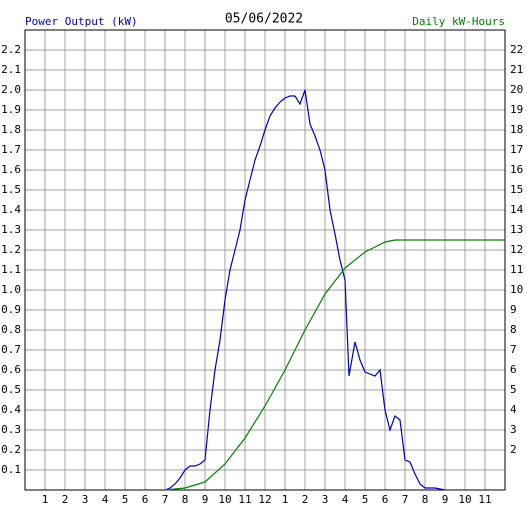 The image size is (527, 510). Describe the element at coordinates (513, 349) in the screenshot. I see `y2-tick-label: 7` at that location.